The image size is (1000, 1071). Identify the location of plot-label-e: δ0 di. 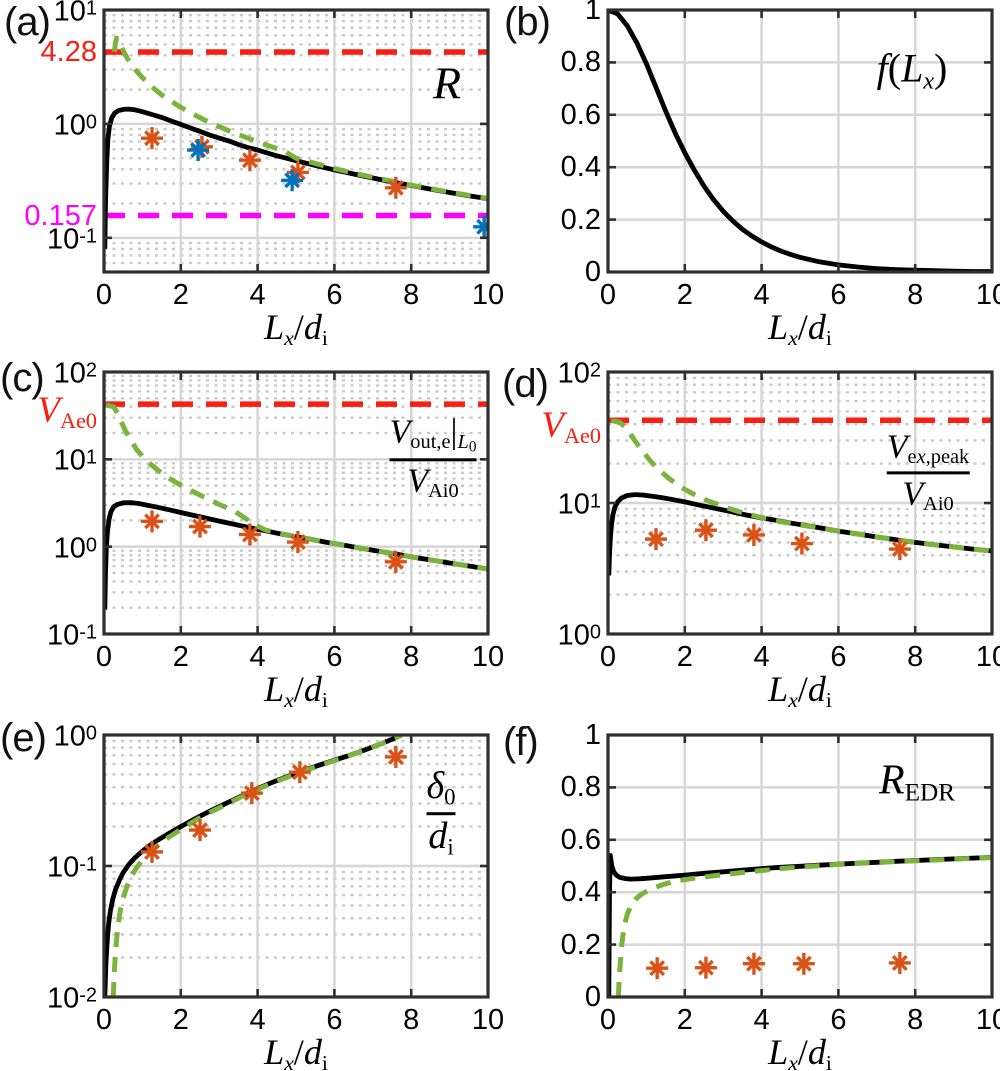
(441, 812).